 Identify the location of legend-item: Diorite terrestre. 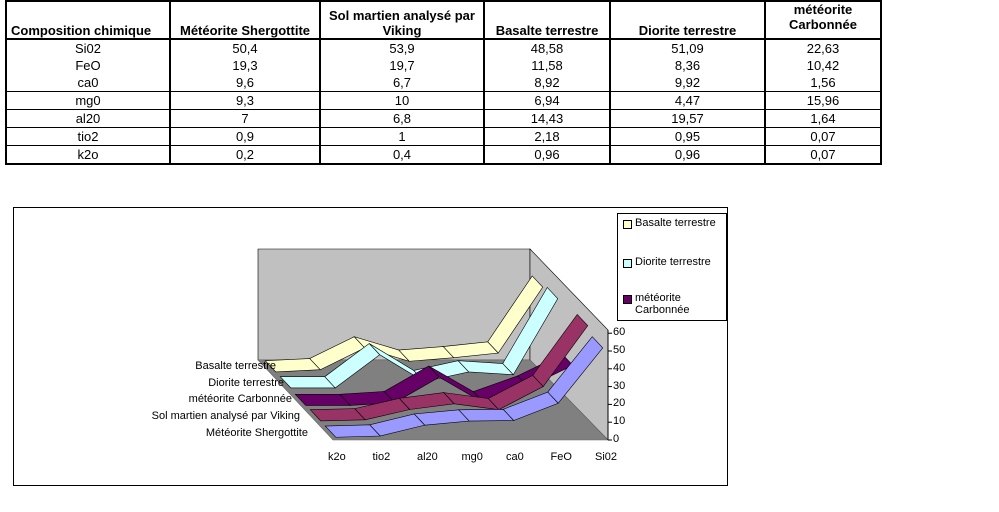
(667, 262).